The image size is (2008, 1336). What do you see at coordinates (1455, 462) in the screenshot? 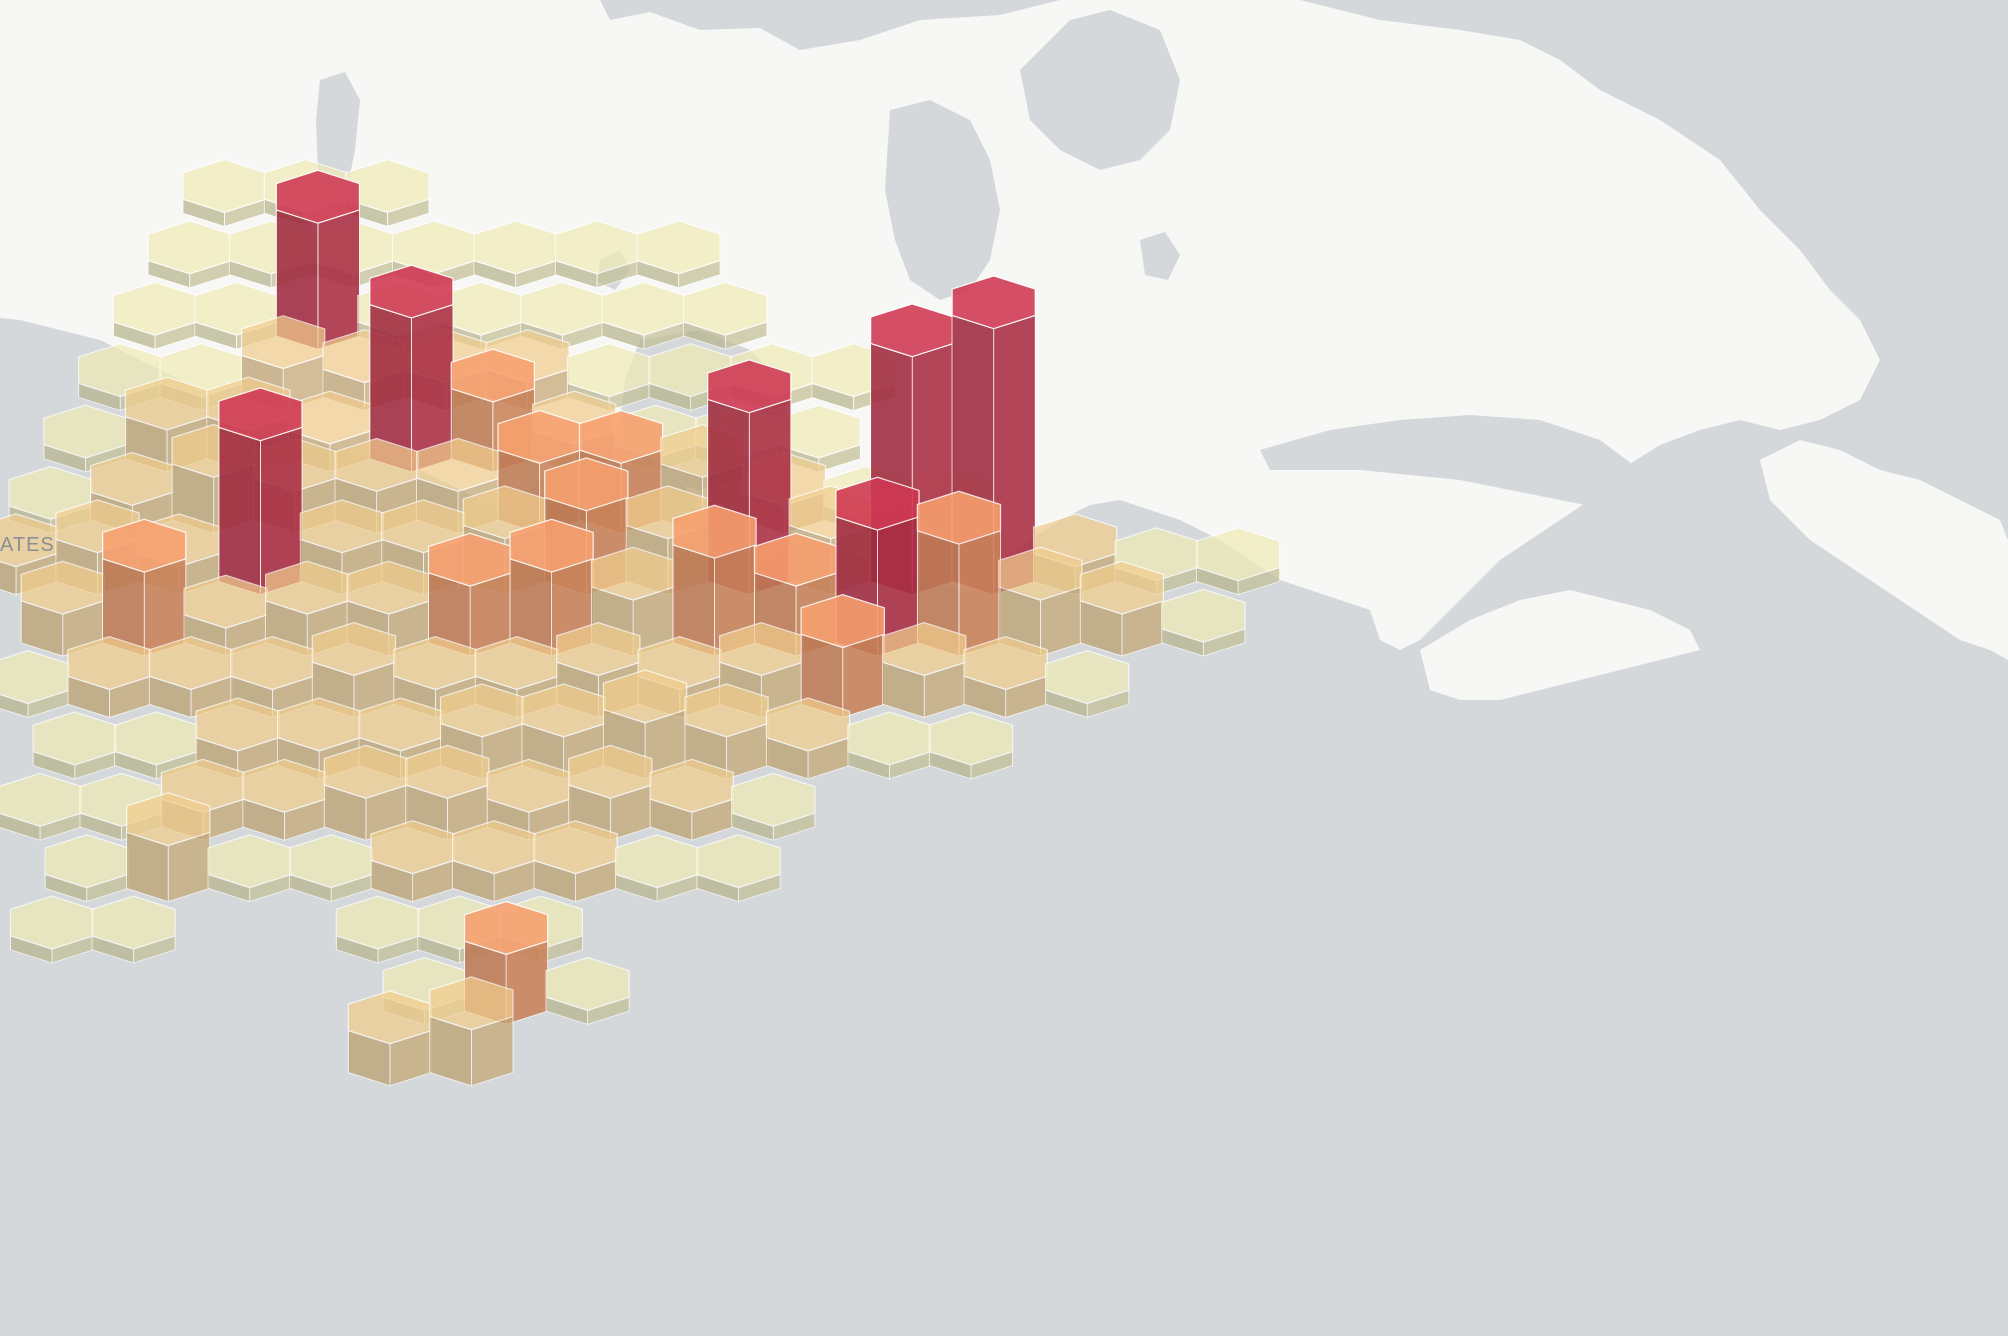
I see `lake-st-lawrence` at bounding box center [1455, 462].